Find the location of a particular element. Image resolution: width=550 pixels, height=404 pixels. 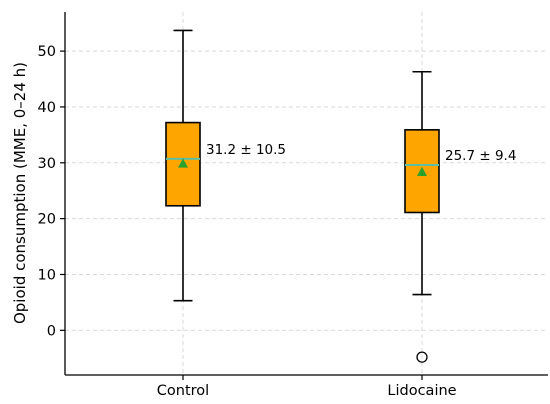

x-category-label: Control is located at coordinates (183, 391).